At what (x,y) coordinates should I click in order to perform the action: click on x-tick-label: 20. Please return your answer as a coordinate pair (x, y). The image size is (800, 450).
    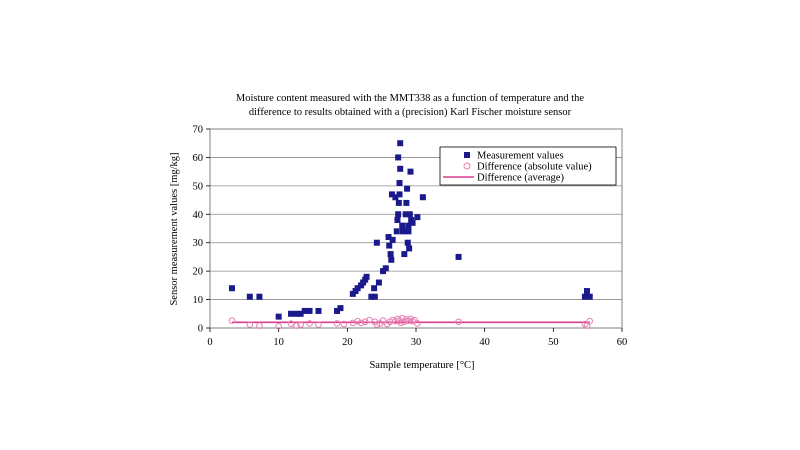
    Looking at the image, I should click on (347, 342).